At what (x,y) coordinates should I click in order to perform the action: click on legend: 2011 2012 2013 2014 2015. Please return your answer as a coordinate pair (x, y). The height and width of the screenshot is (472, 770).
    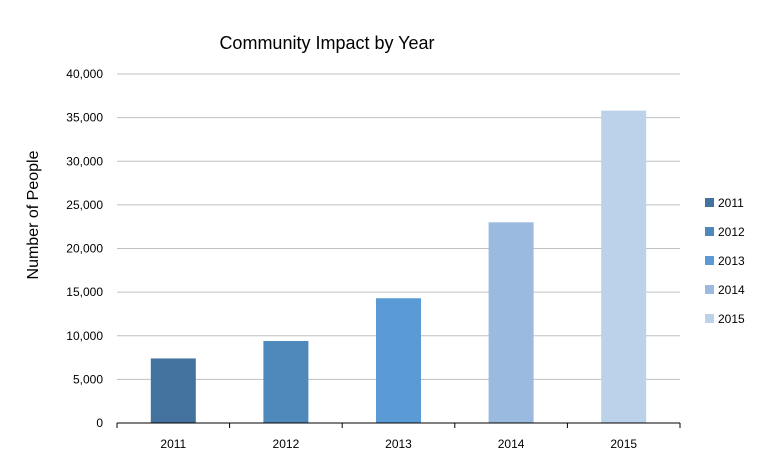
    Looking at the image, I should click on (725, 261).